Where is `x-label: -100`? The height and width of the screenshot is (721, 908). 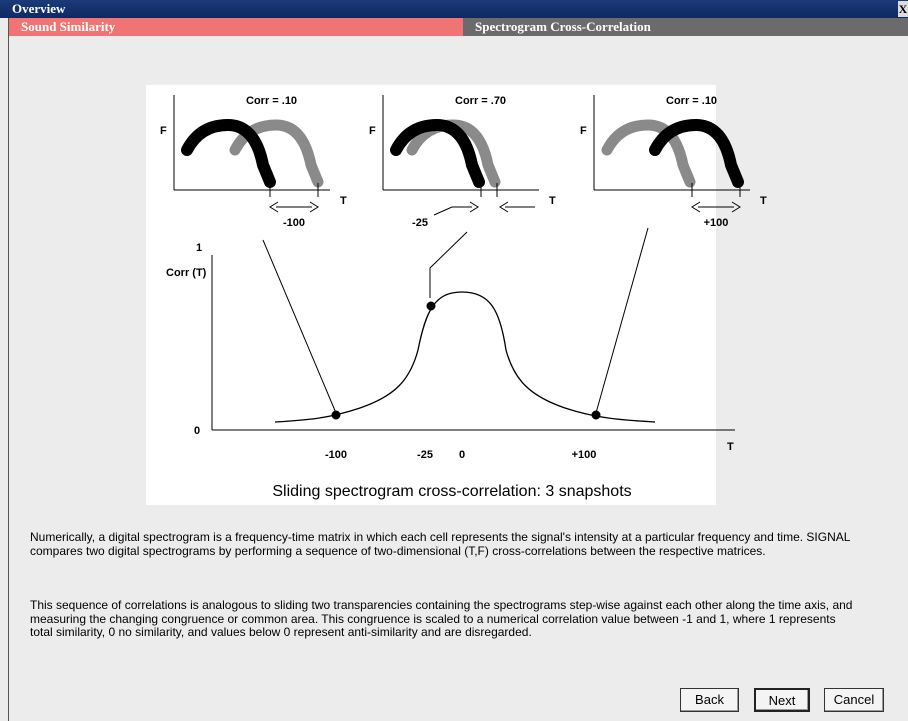 x-label: -100 is located at coordinates (336, 455).